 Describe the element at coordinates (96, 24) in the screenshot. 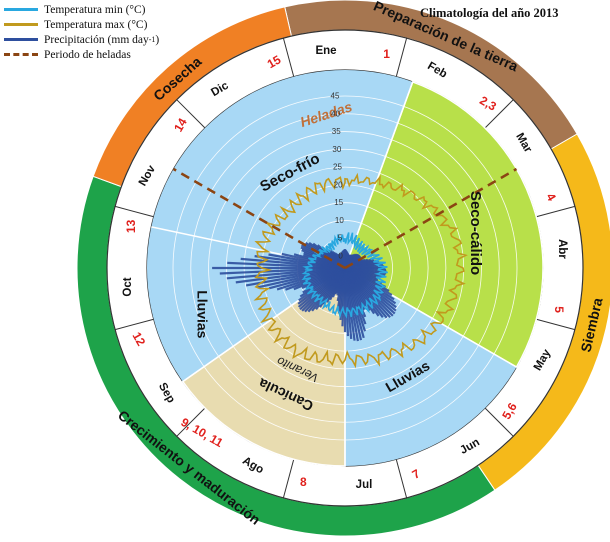

I see `legend-label-tmax: Temperatura max (°C)` at that location.